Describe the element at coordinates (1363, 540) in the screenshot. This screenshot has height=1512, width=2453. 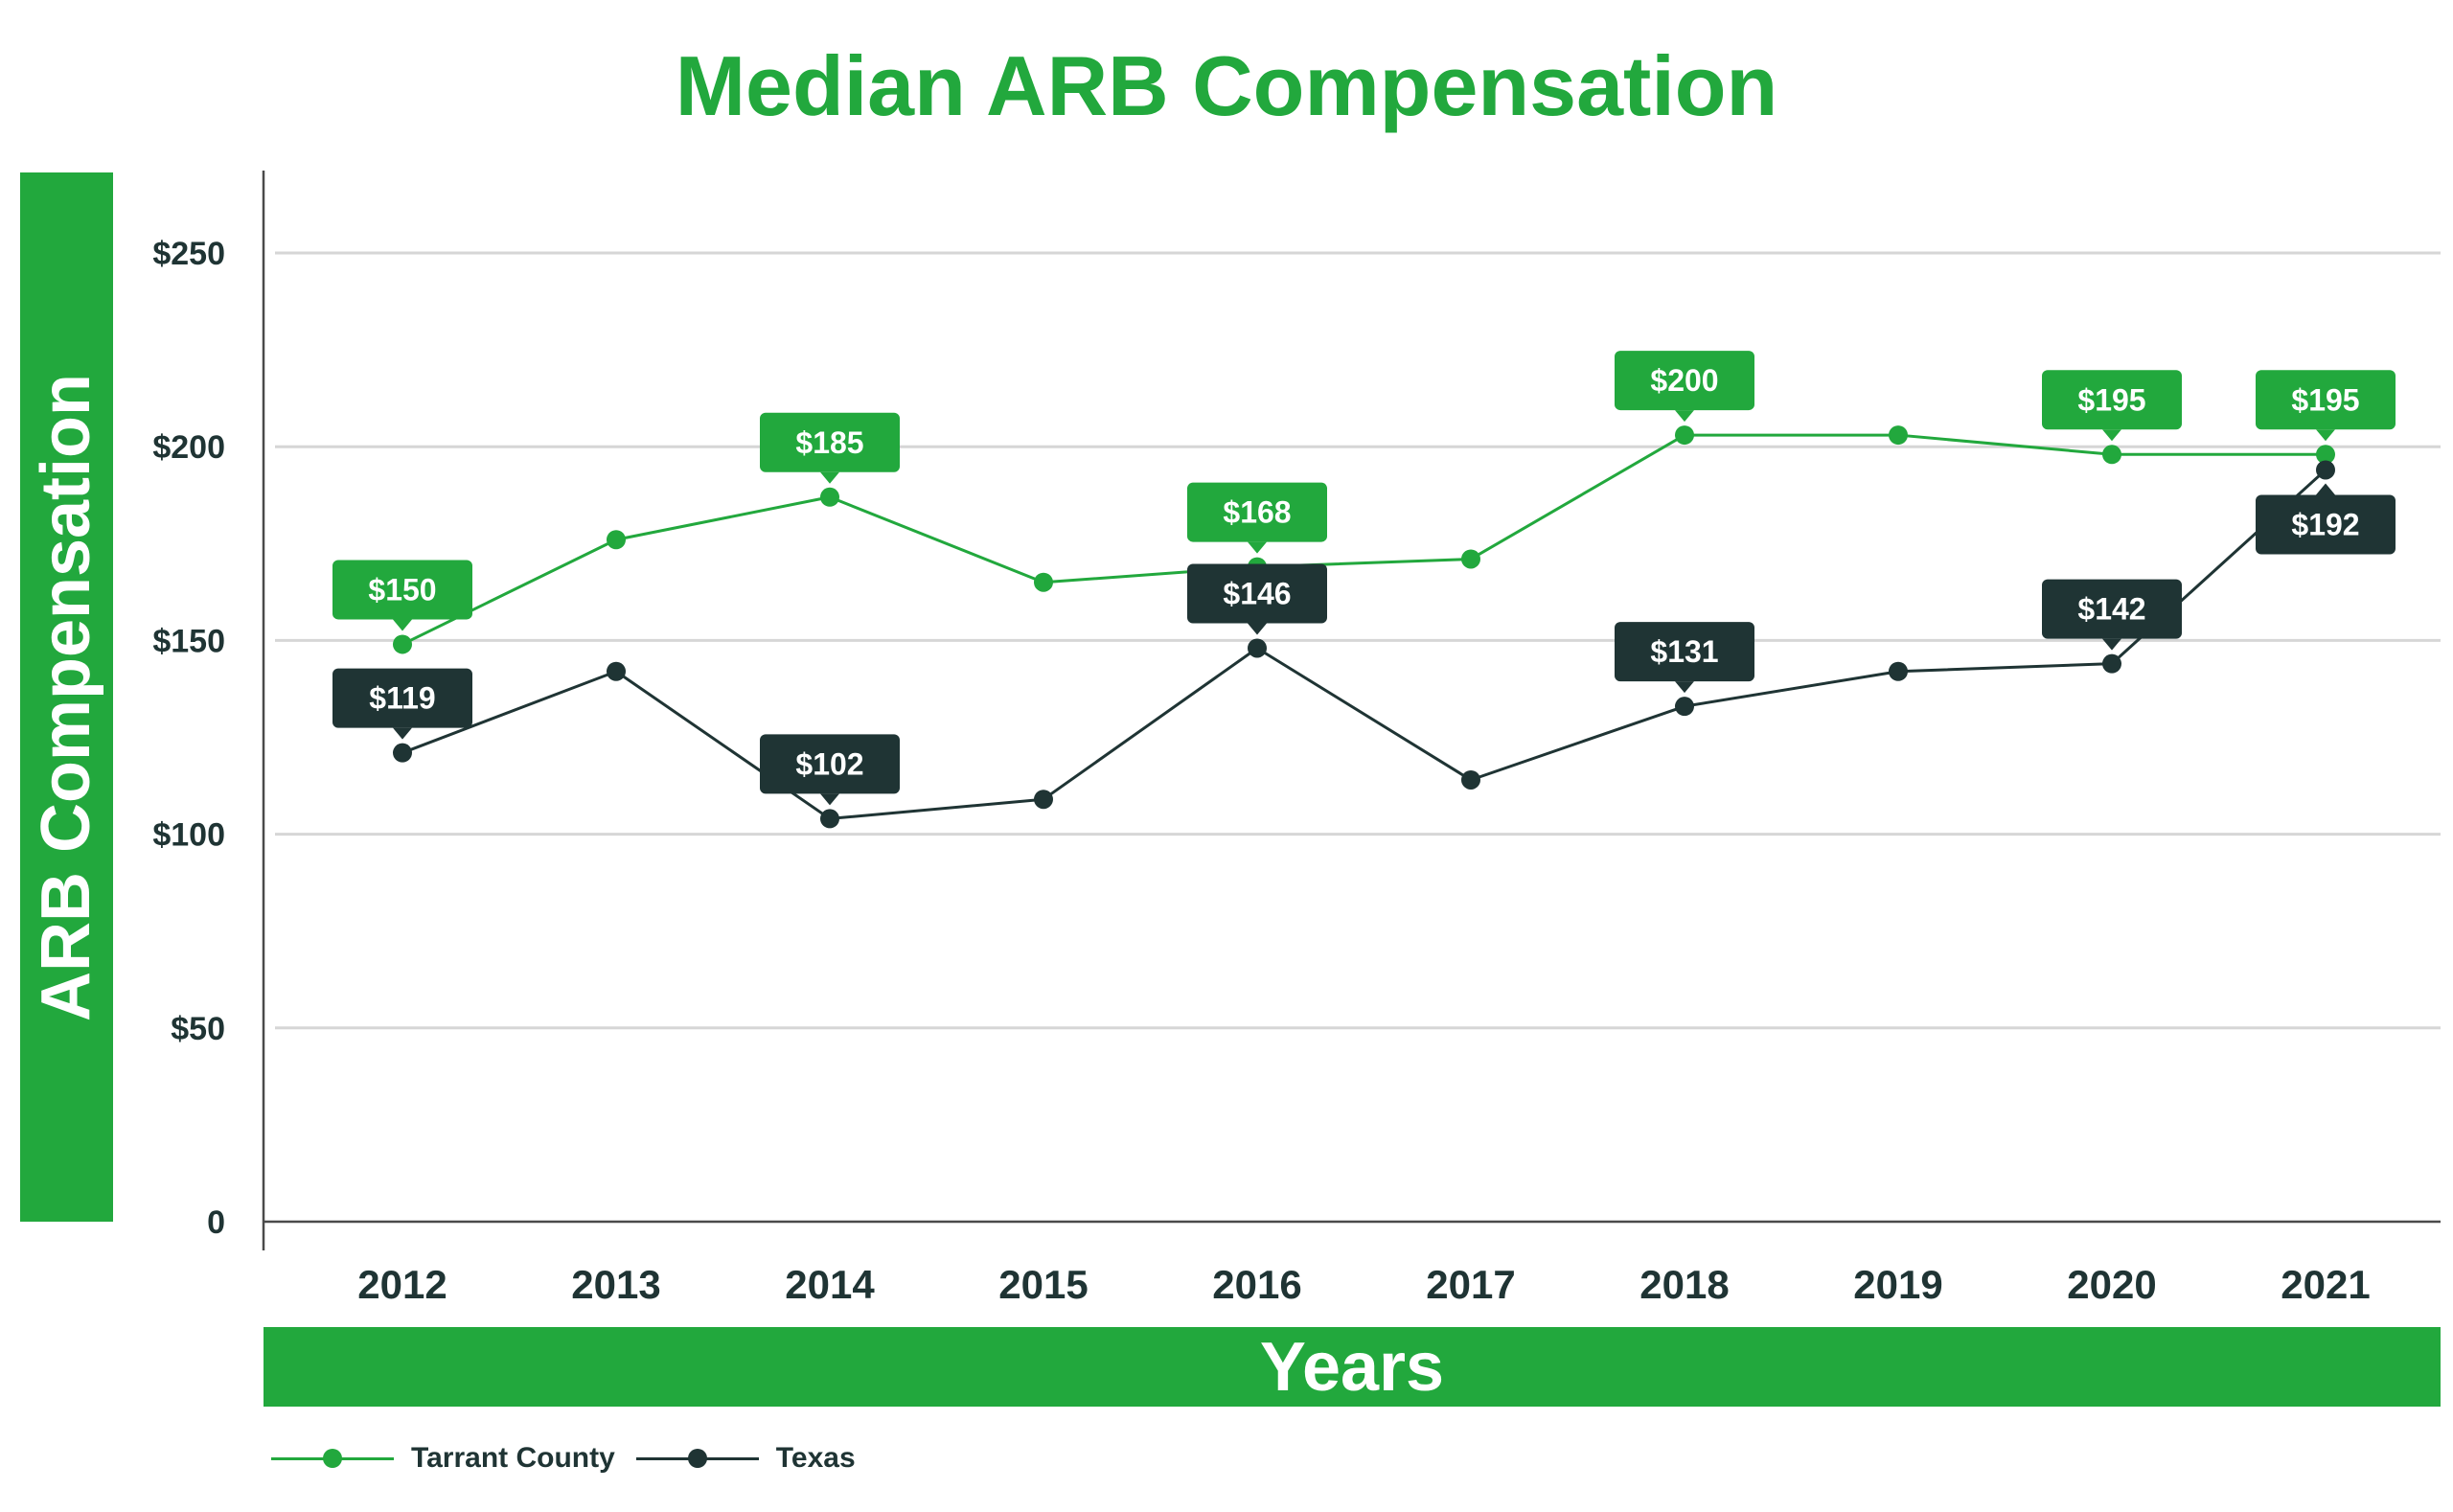
I see `series-line-tarrant-county` at that location.